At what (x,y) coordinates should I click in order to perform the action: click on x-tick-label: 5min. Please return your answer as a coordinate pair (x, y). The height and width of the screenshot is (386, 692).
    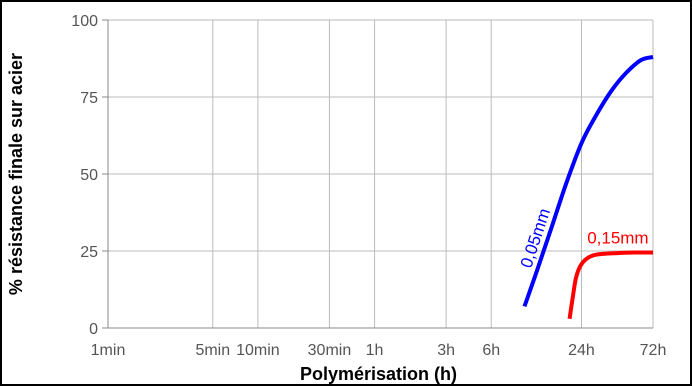
    Looking at the image, I should click on (212, 350).